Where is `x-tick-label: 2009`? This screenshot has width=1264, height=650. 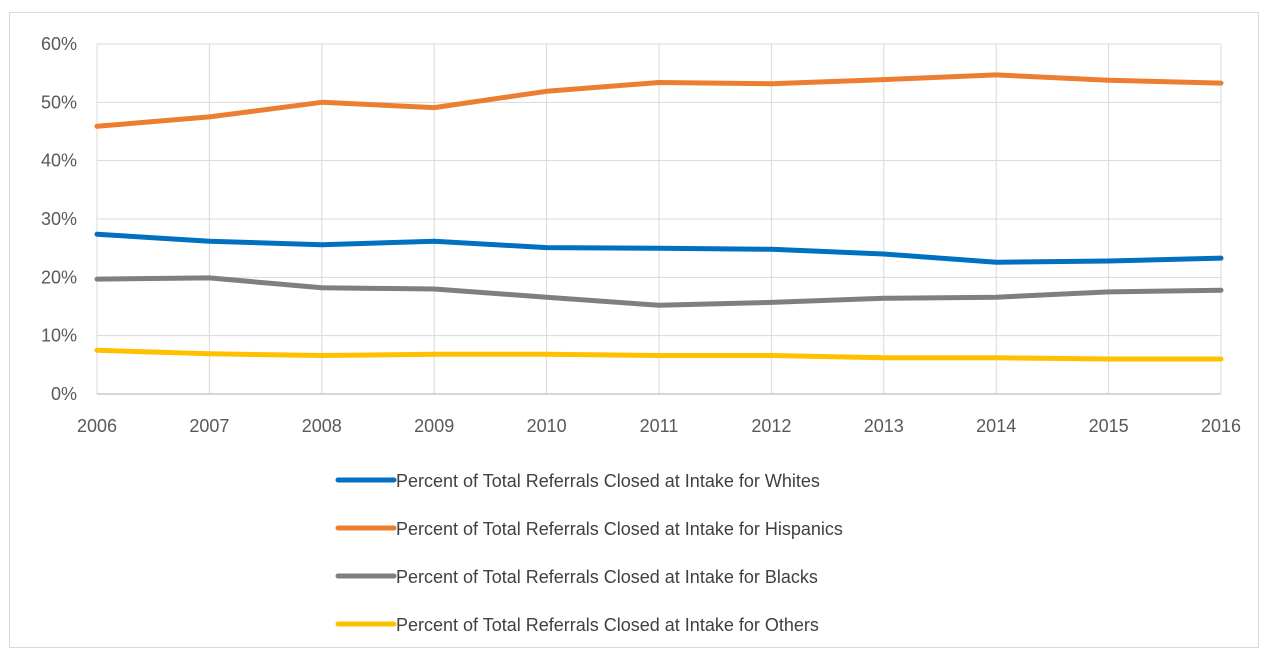 x-tick-label: 2009 is located at coordinates (434, 426).